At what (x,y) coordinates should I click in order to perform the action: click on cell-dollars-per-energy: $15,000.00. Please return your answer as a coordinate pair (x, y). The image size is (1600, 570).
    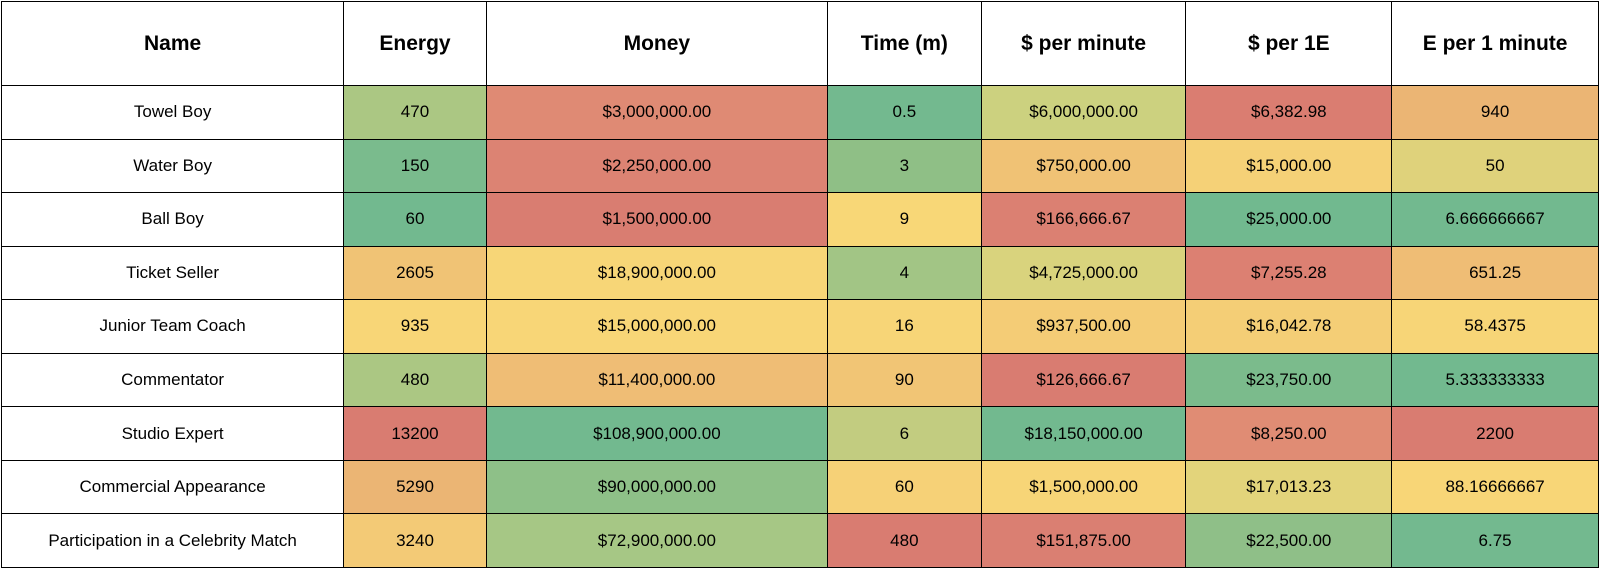
    Looking at the image, I should click on (1289, 166).